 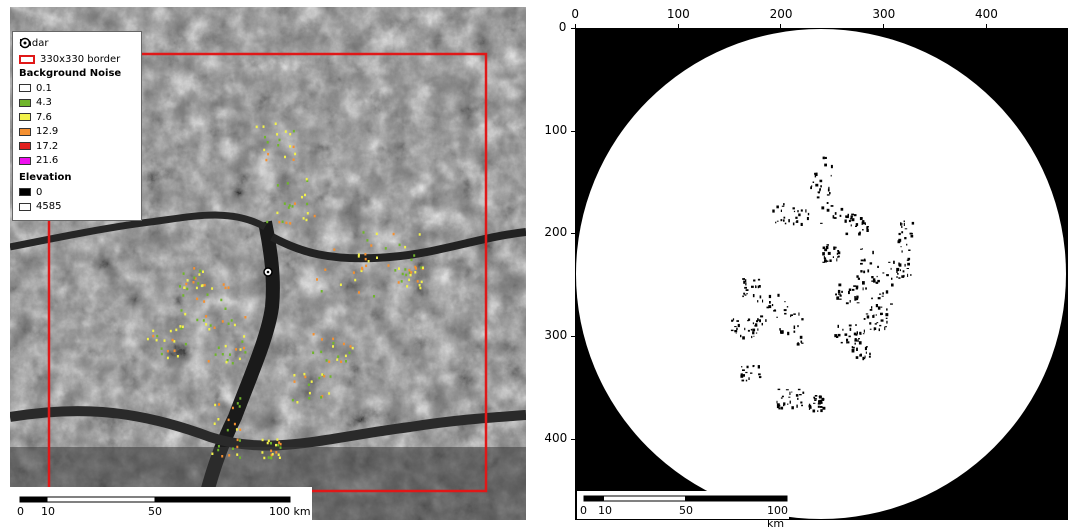 What do you see at coordinates (45, 177) in the screenshot?
I see `legend-elevation-heading: Elevation` at bounding box center [45, 177].